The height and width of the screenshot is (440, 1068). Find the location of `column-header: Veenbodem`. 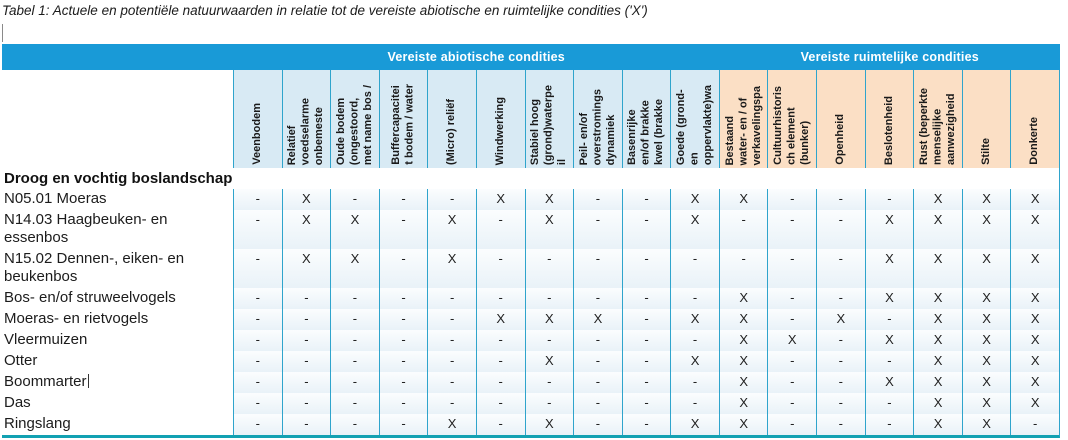

column-header: Veenbodem is located at coordinates (257, 119).